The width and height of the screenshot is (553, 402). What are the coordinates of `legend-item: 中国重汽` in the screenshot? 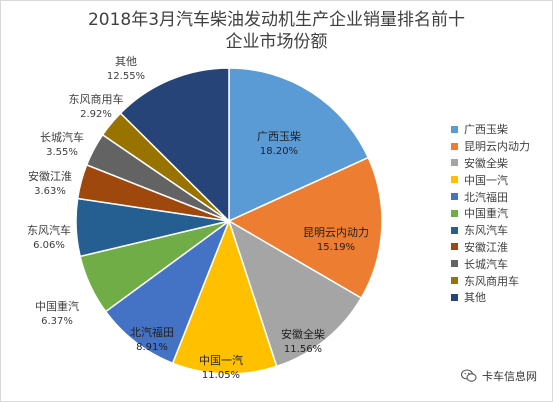 It's located at (490, 213).